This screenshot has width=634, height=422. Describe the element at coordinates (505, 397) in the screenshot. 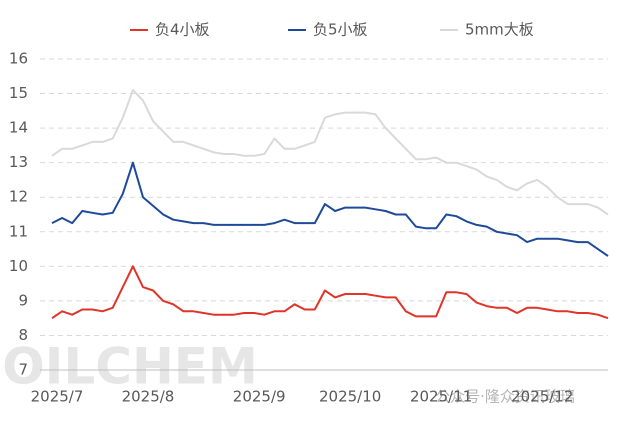

I see `watermark: 公众号·隆众资讯玻璃` at that location.